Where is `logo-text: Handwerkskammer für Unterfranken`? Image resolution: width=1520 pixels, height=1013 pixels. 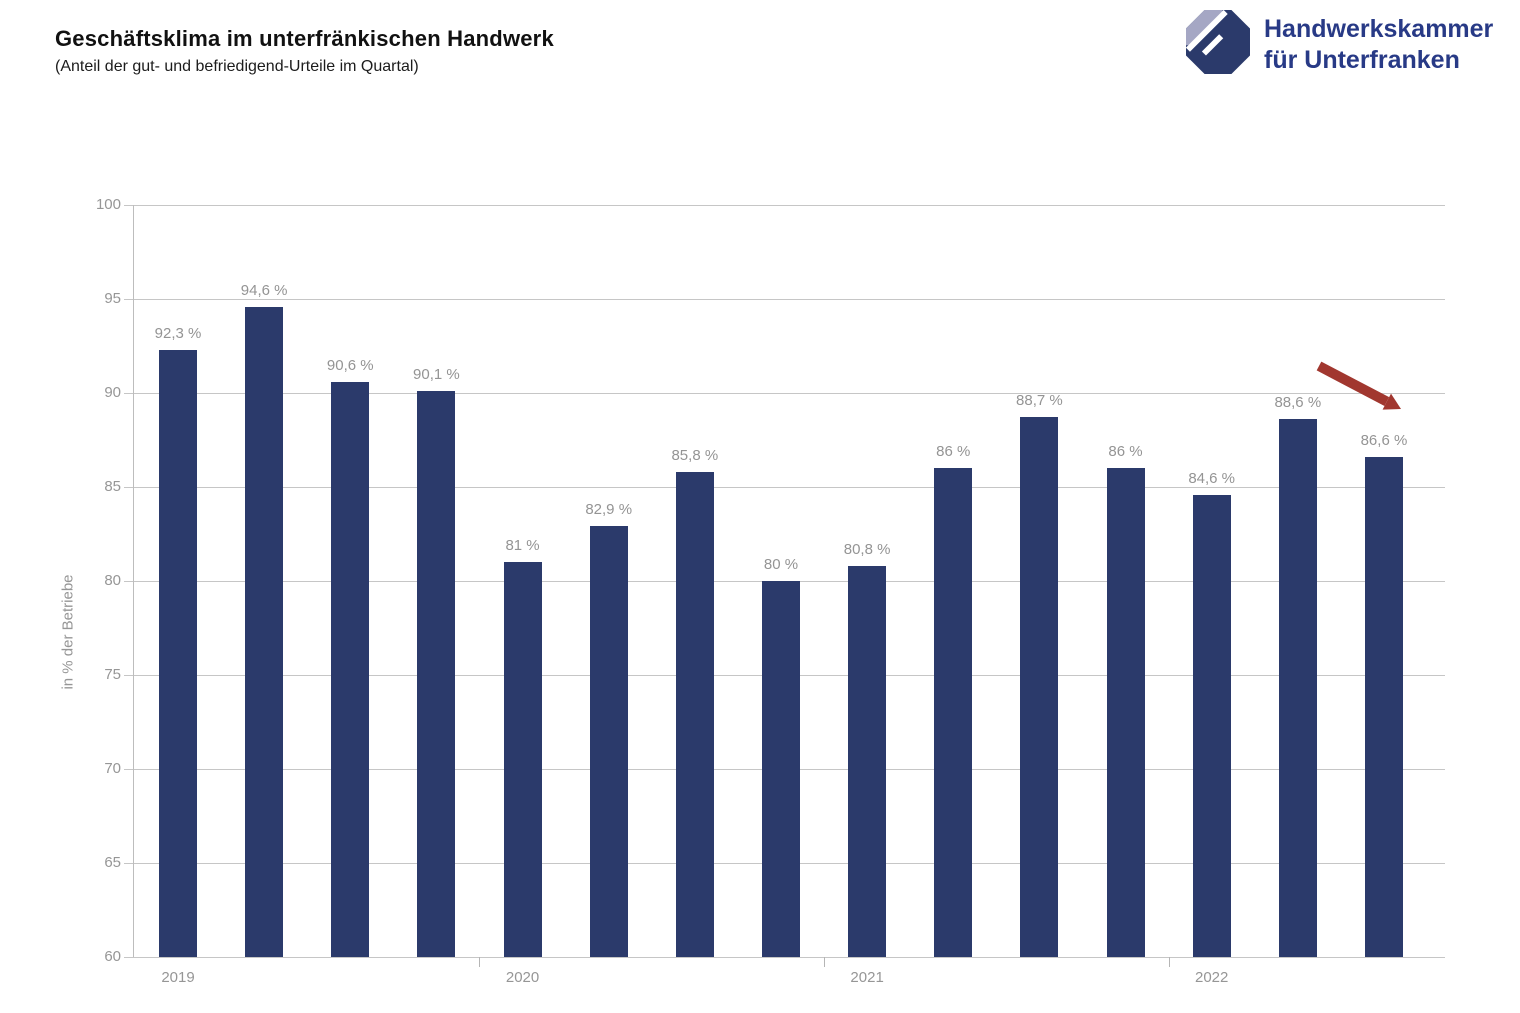 logo-text: Handwerkskammer für Unterfranken is located at coordinates (1378, 46).